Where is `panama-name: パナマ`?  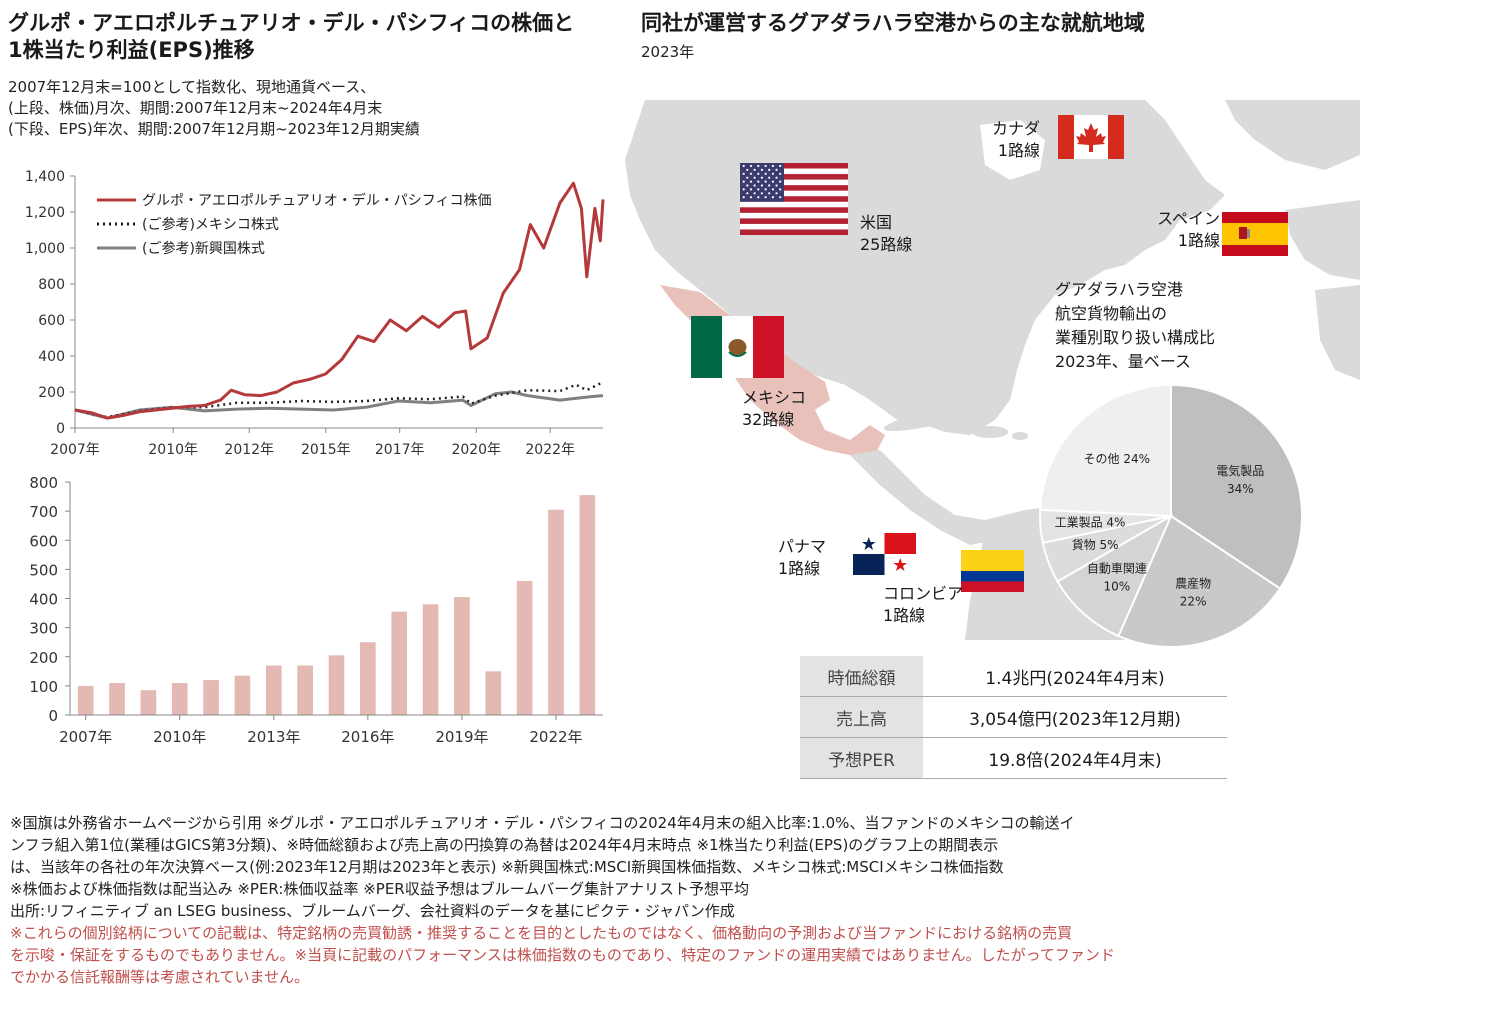 panama-name: パナマ is located at coordinates (802, 546).